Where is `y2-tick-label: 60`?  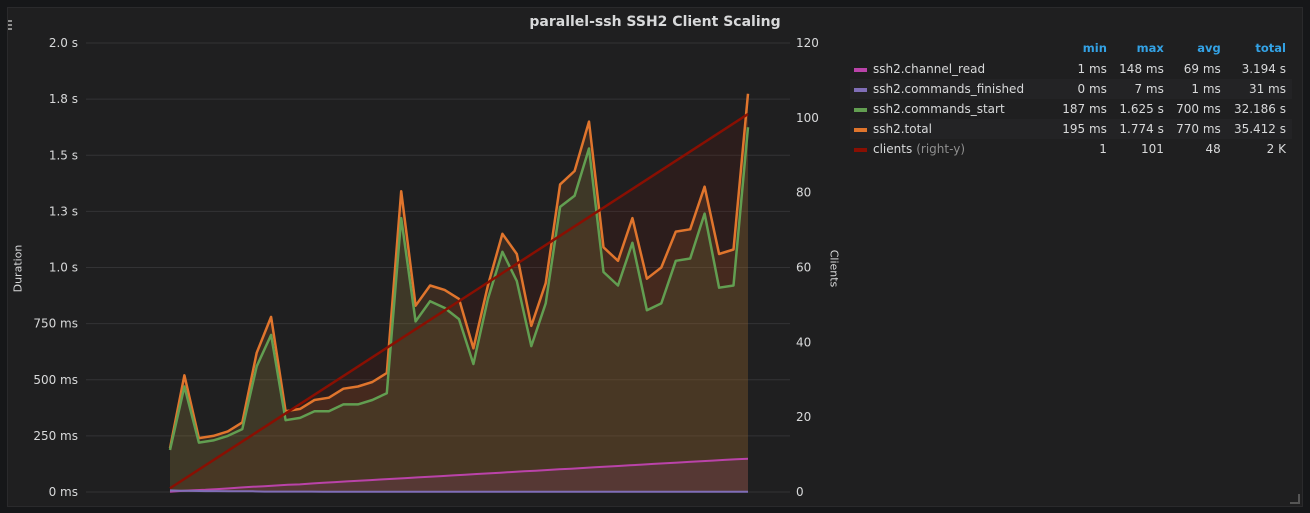
y2-tick-label: 60 is located at coordinates (803, 268).